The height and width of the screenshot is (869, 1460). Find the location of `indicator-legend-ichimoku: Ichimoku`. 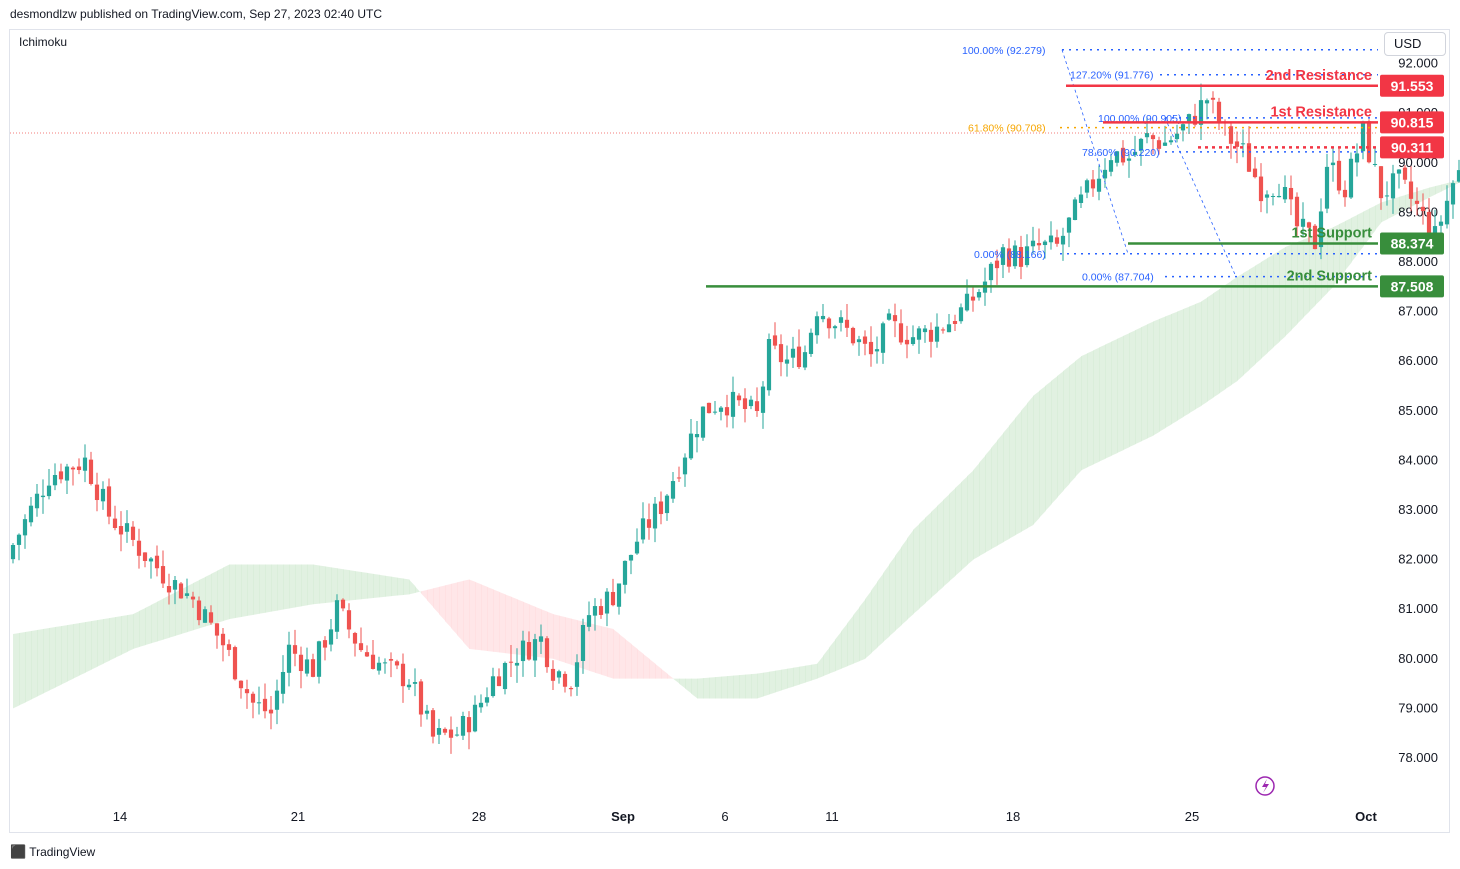

indicator-legend-ichimoku: Ichimoku is located at coordinates (43, 42).